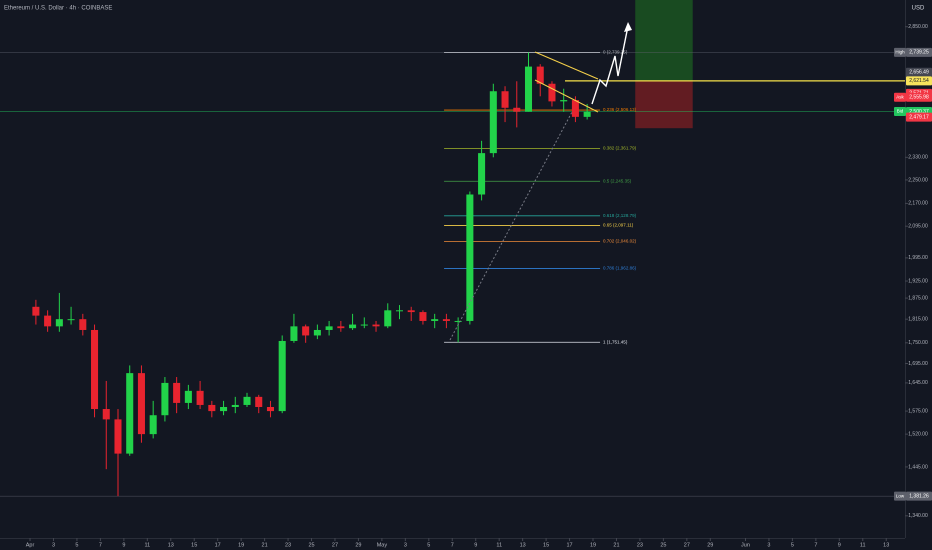  I want to click on y-tick-label: 1,340.00, so click(918, 516).